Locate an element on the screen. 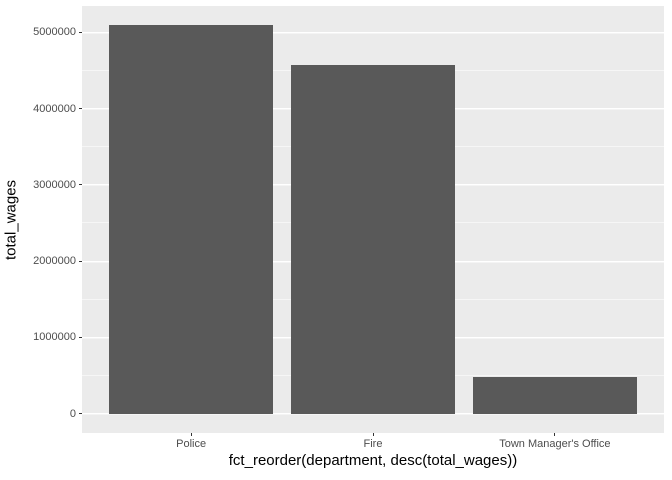  x-tick-label: Fire is located at coordinates (373, 444).